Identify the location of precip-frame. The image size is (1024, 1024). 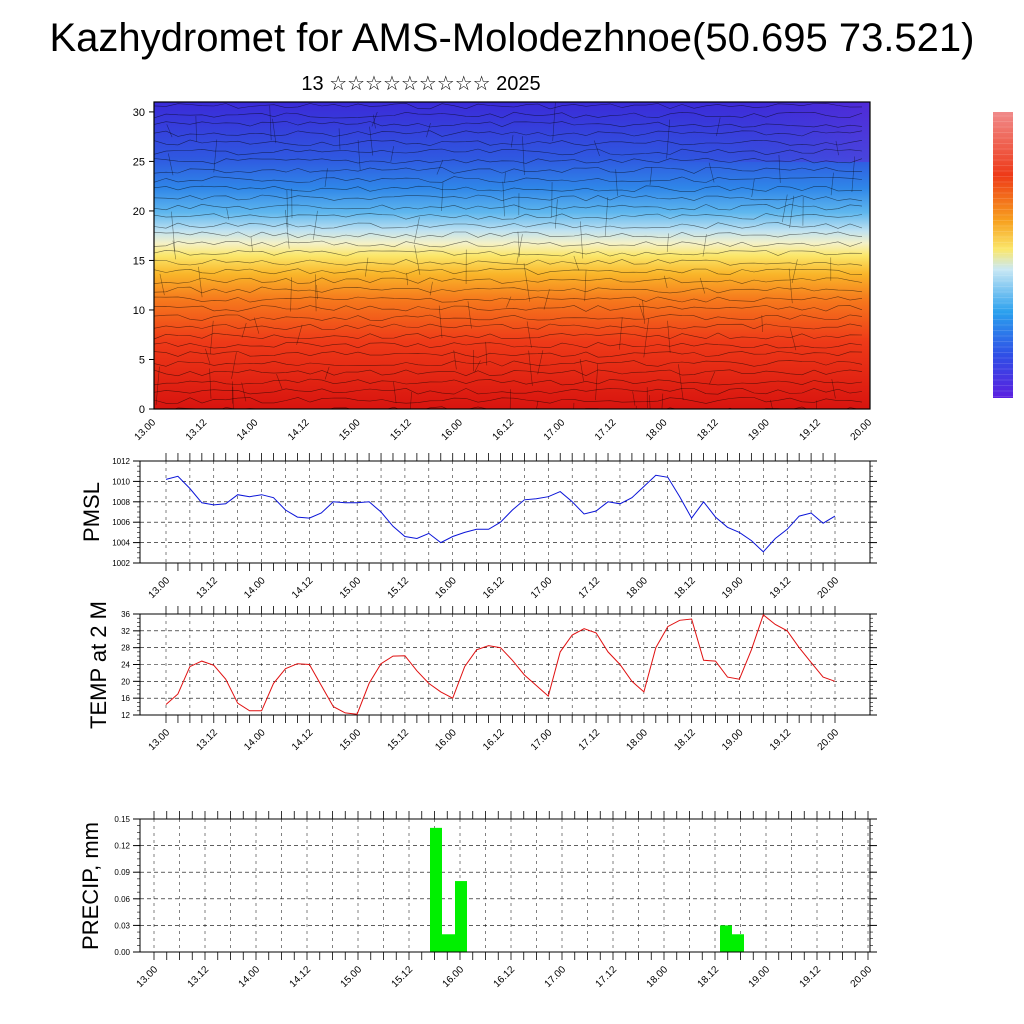
(505, 885).